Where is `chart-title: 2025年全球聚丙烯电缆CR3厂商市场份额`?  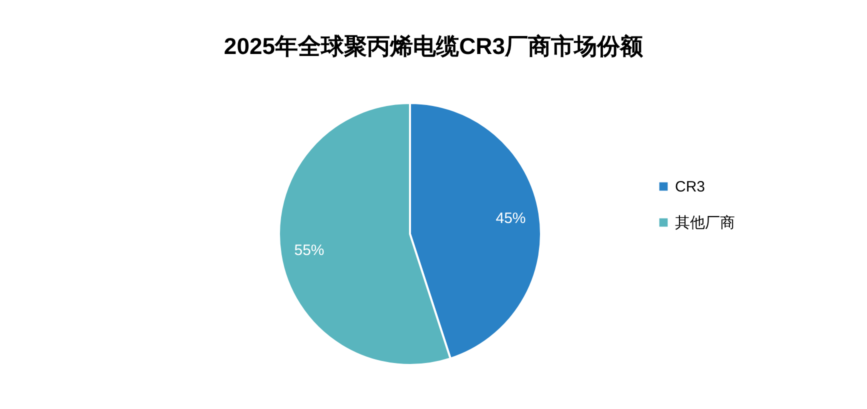 chart-title: 2025年全球聚丙烯电缆CR3厂商市场份额 is located at coordinates (434, 46).